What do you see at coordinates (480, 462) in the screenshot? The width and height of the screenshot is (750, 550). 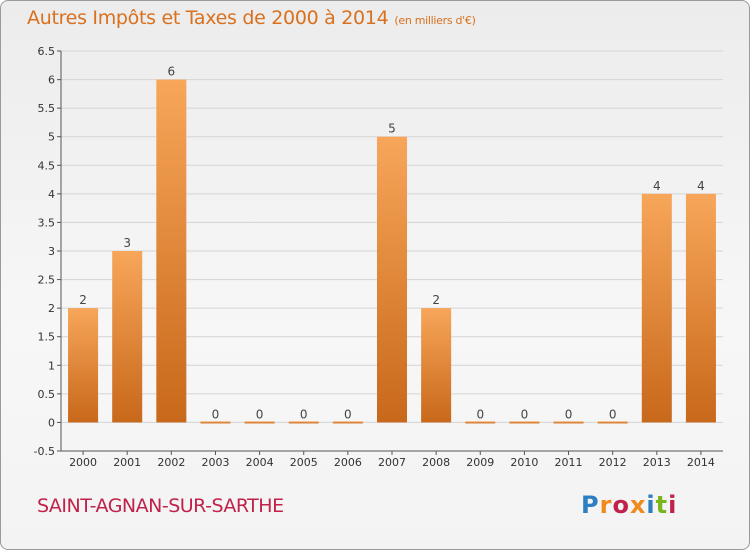 I see `x-tick-label: 2009` at bounding box center [480, 462].